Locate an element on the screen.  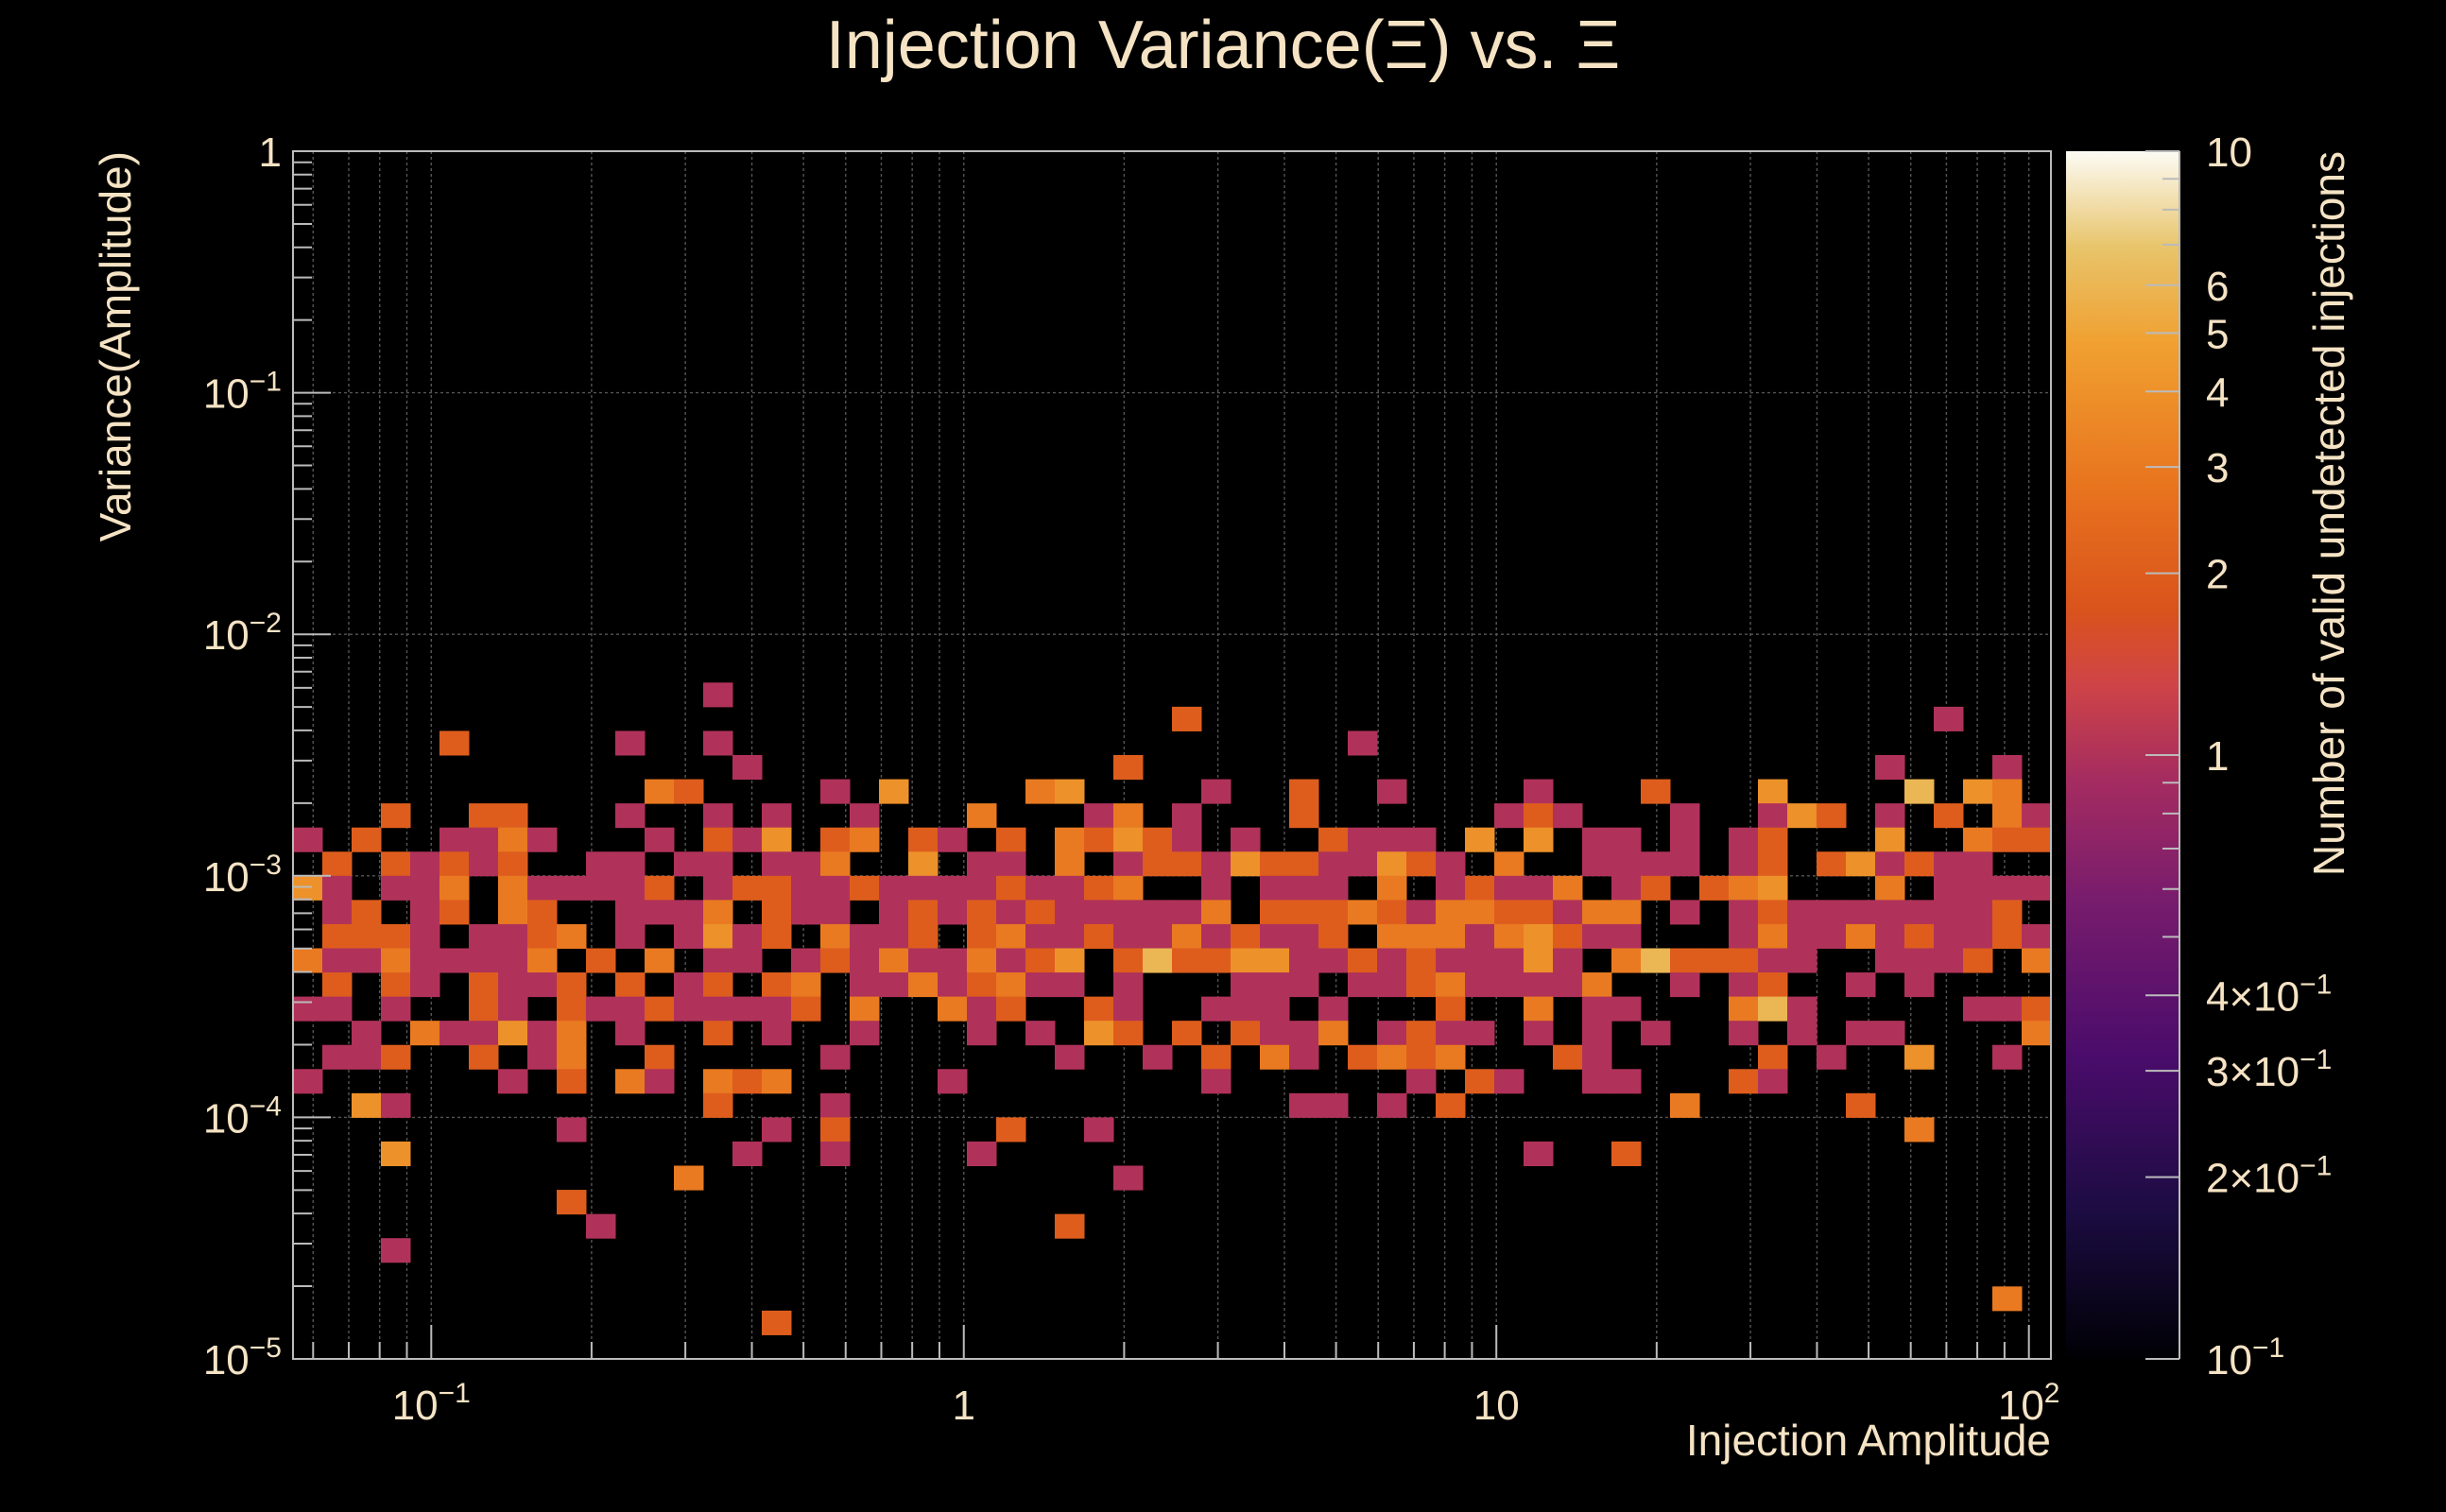
colorbar-tick-label: 10−1 is located at coordinates (2245, 1357).